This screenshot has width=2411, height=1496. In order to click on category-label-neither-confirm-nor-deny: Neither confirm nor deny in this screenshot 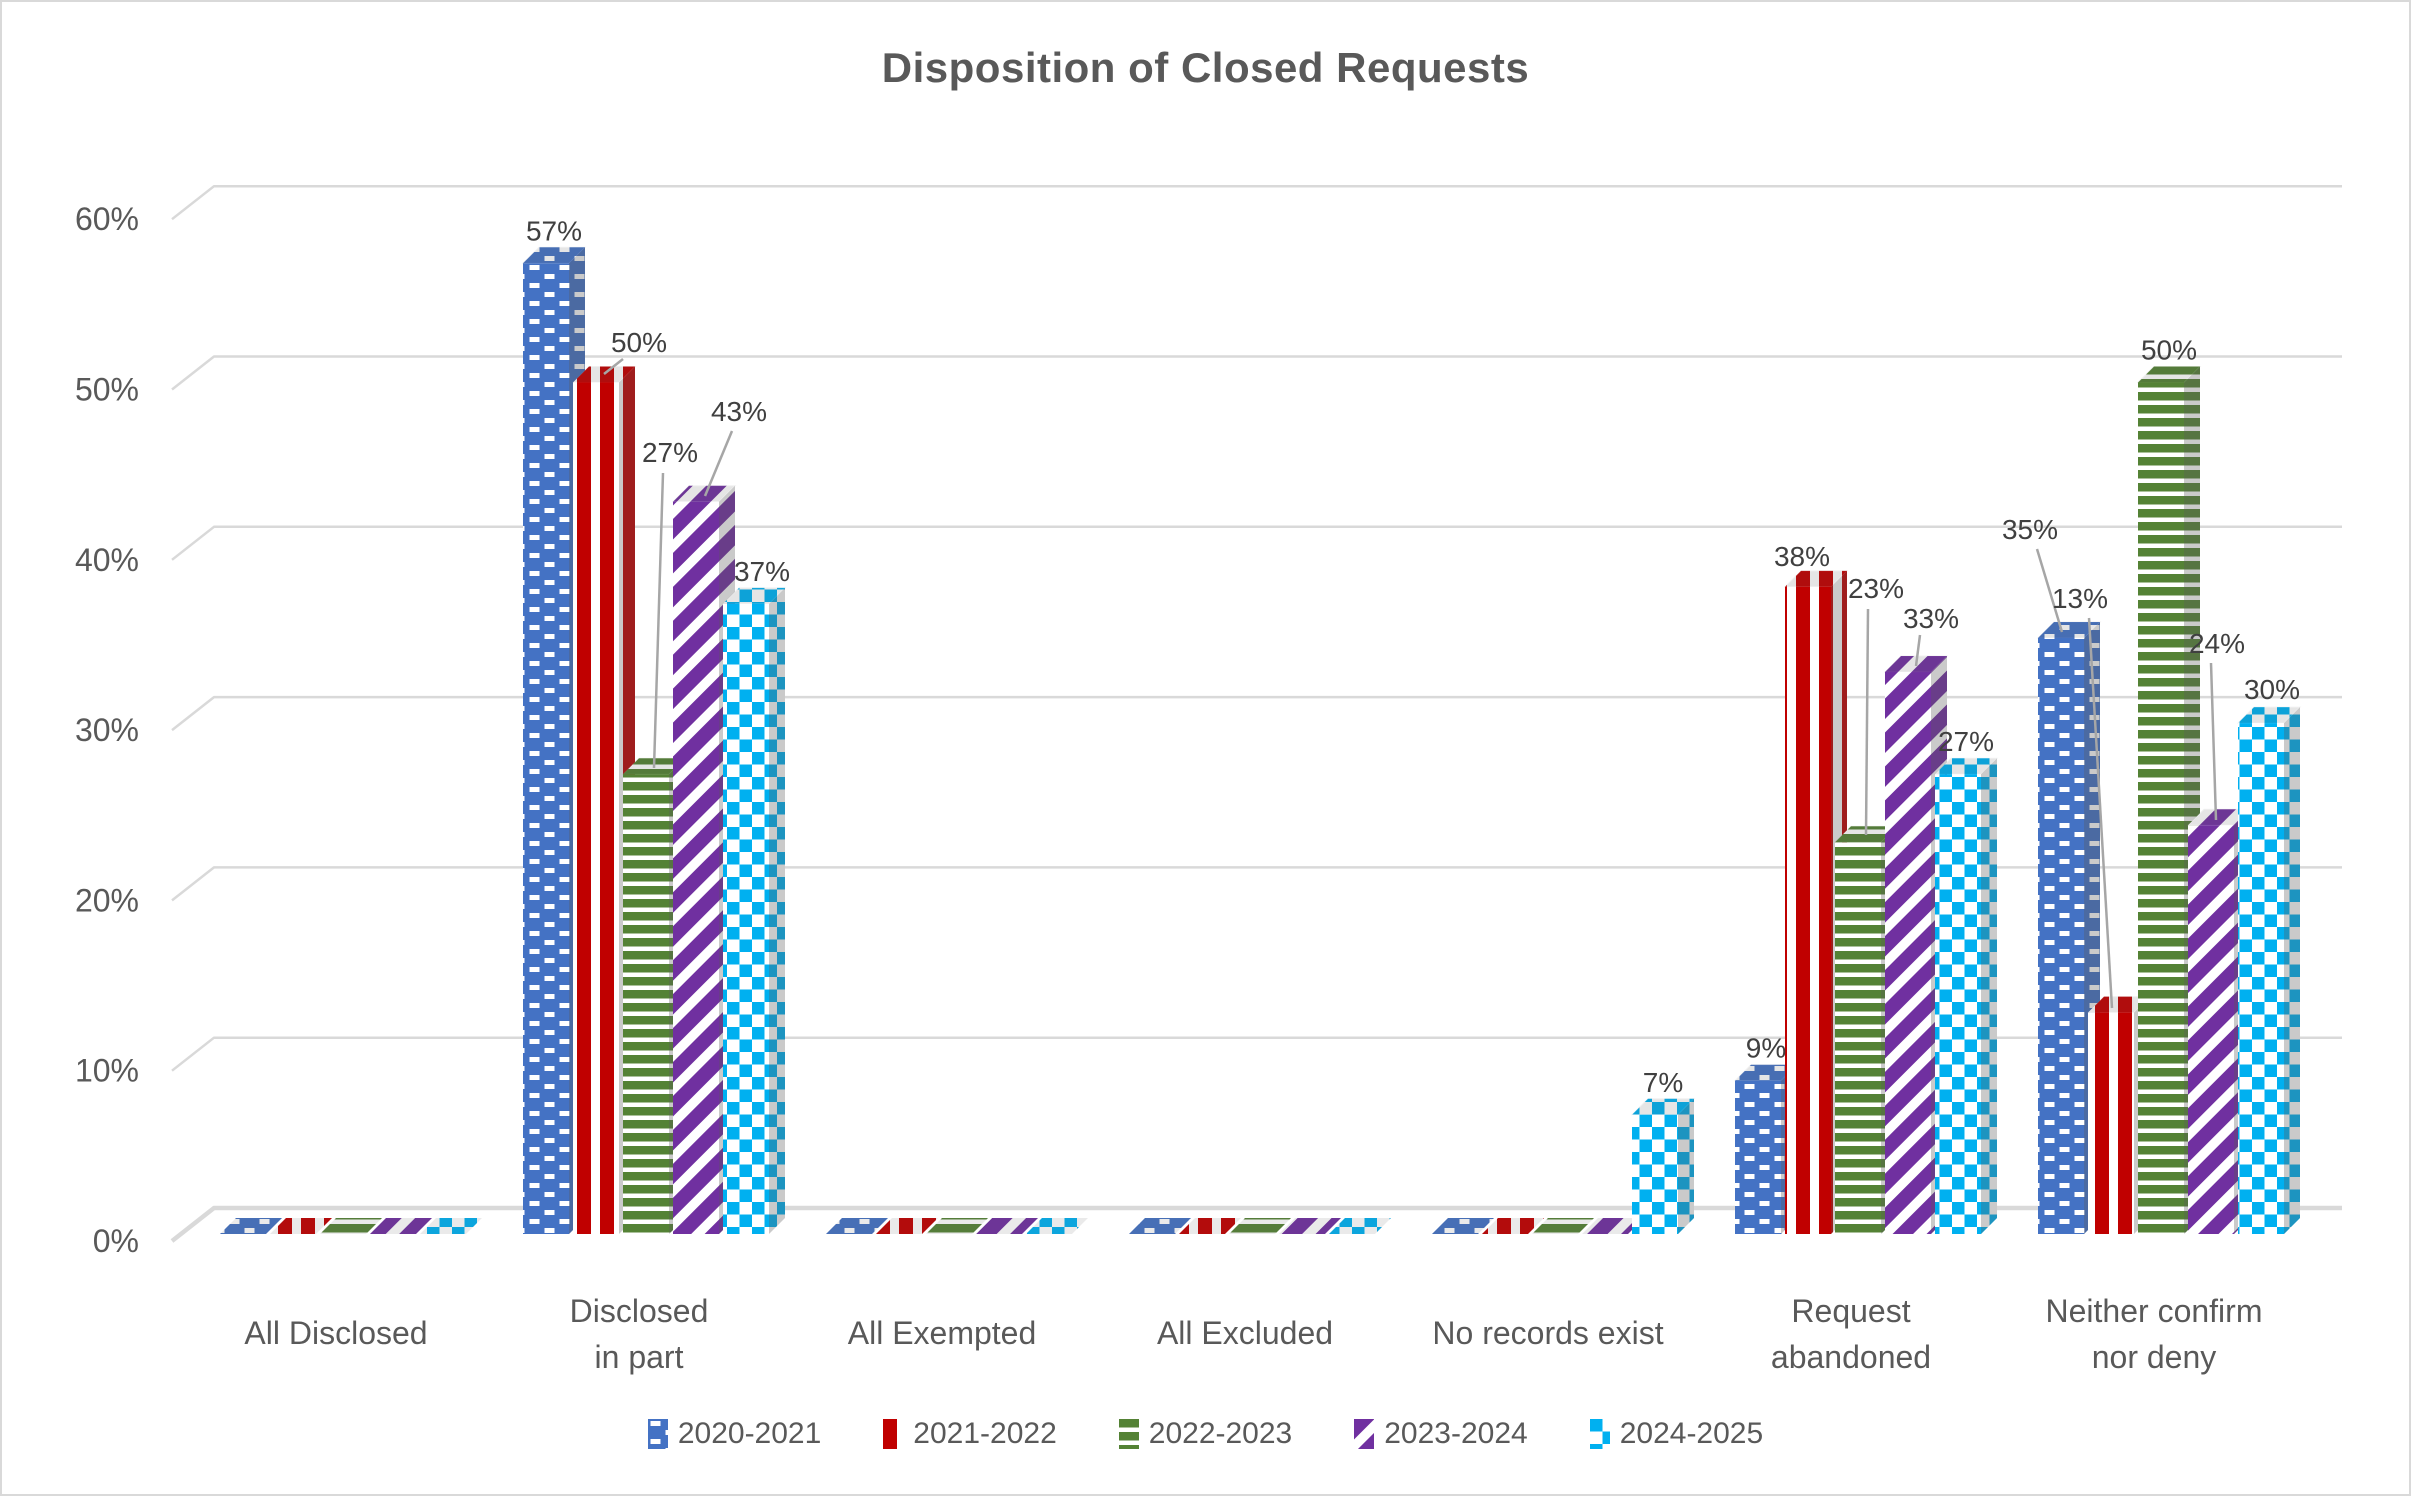, I will do `click(2154, 1334)`.